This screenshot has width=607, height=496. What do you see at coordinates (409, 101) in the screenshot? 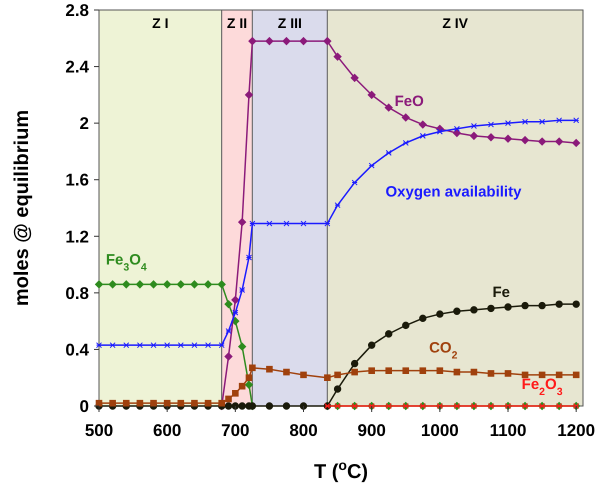
I see `series-label: FeO` at bounding box center [409, 101].